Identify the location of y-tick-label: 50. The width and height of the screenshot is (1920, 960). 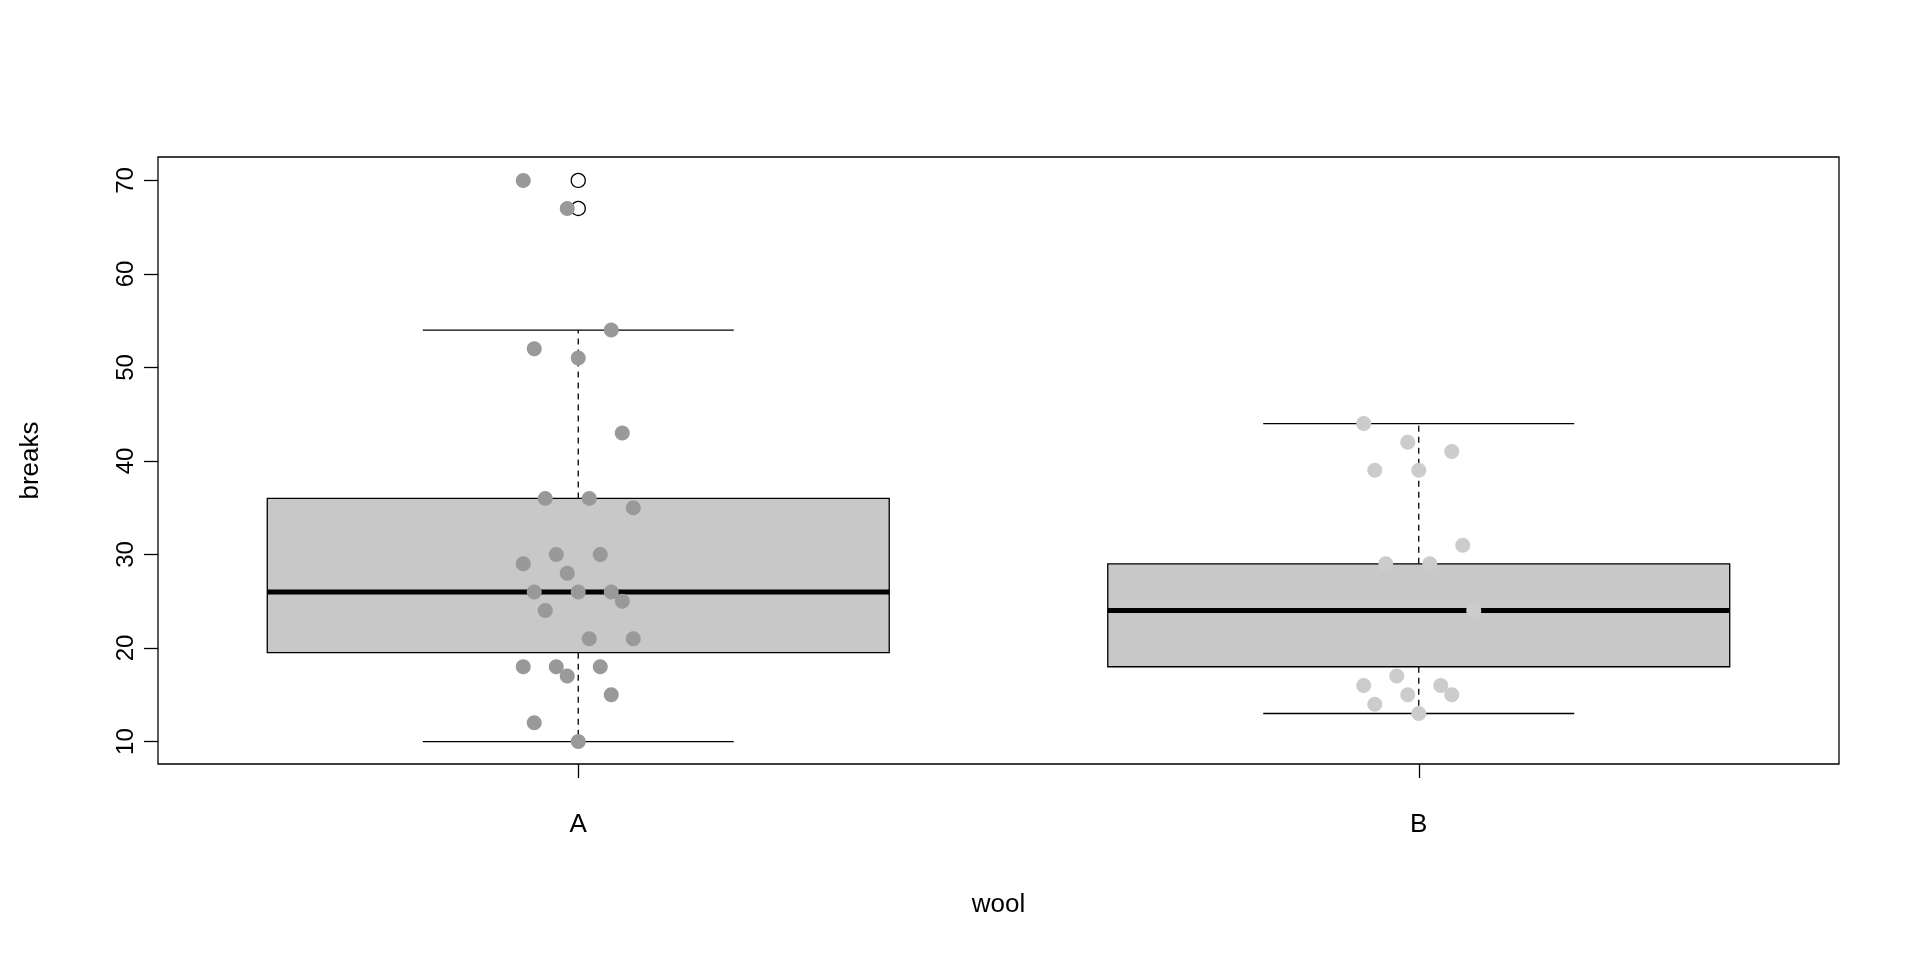
(124, 367).